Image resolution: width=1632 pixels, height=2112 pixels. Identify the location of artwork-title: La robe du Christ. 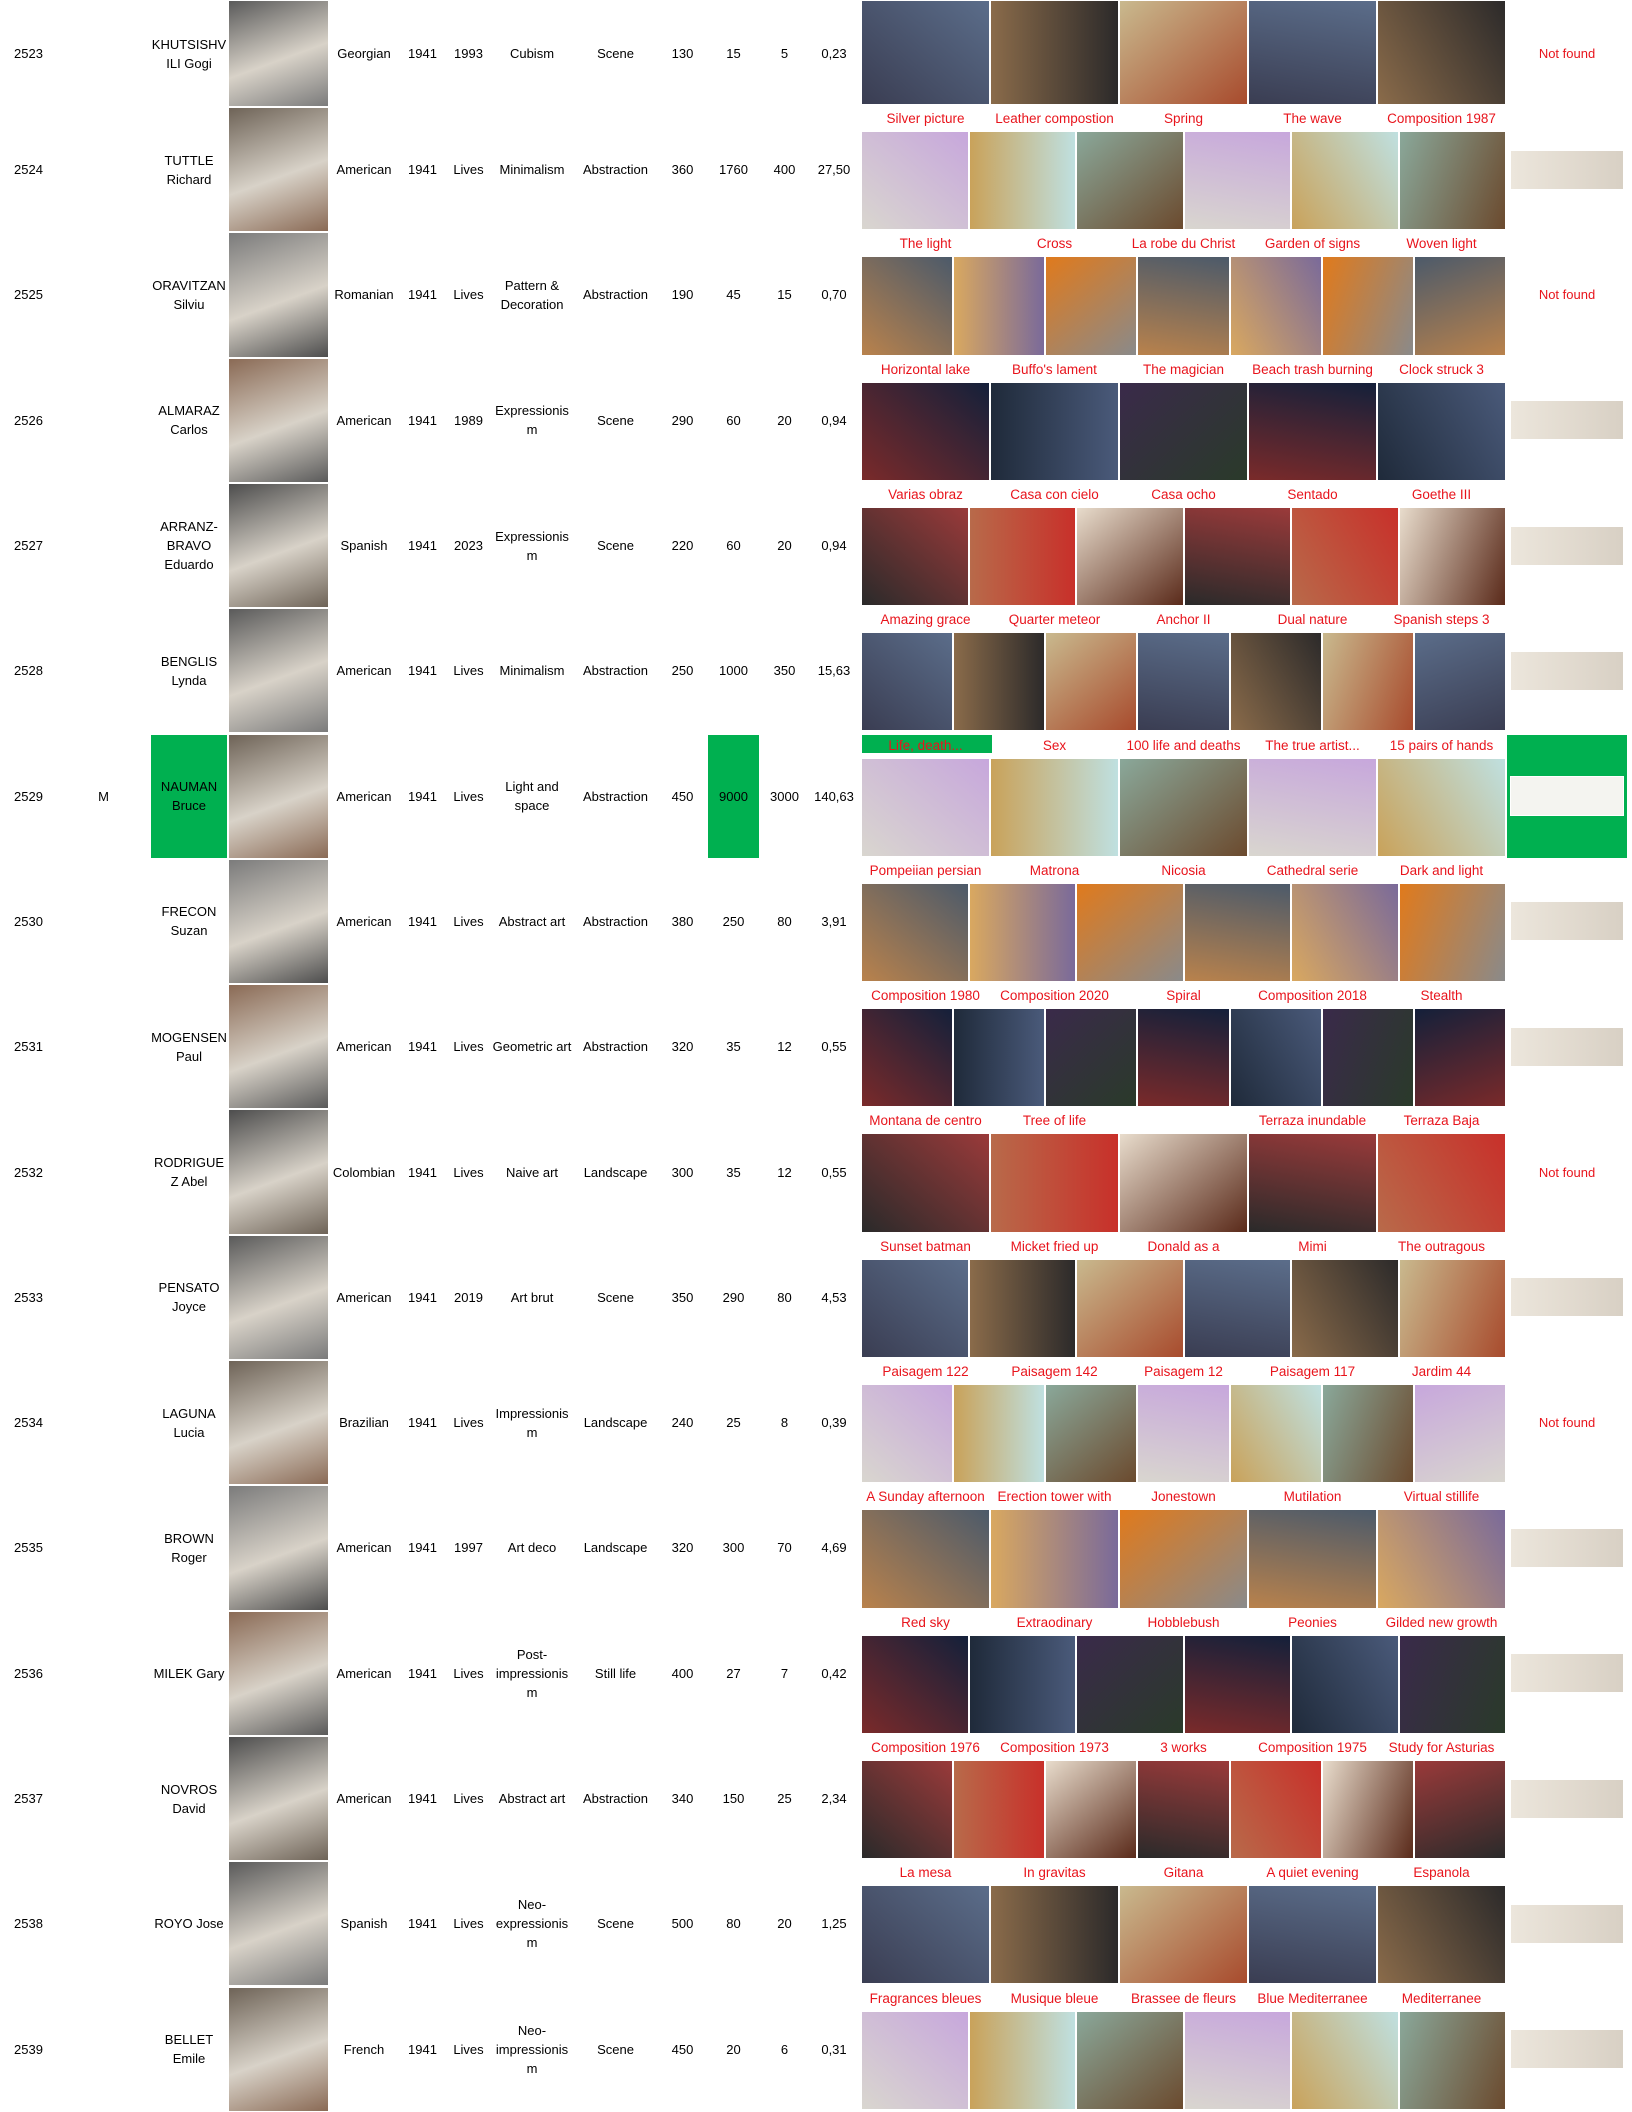
(1183, 244).